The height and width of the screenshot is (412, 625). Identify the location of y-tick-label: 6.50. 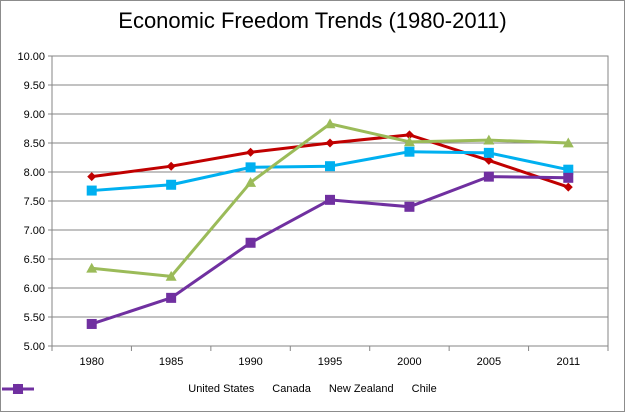
(34, 260).